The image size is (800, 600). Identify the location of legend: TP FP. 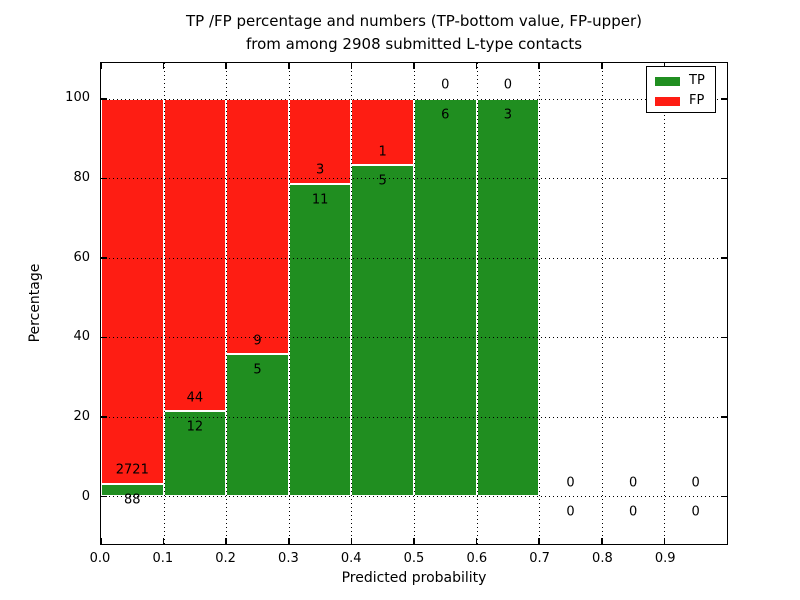
(681, 89).